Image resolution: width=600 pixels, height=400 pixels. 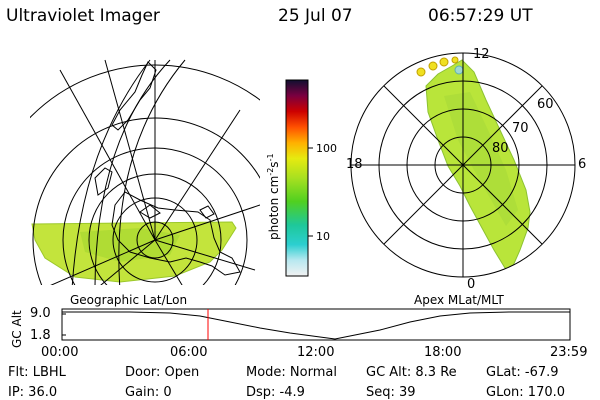 What do you see at coordinates (481, 54) in the screenshot?
I see `mlt-label-12: 12` at bounding box center [481, 54].